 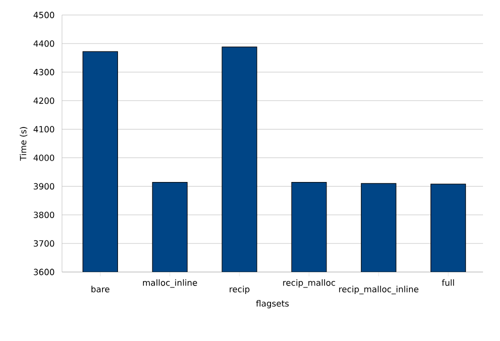 What do you see at coordinates (101, 289) in the screenshot?
I see `x-tick-label: bare` at bounding box center [101, 289].